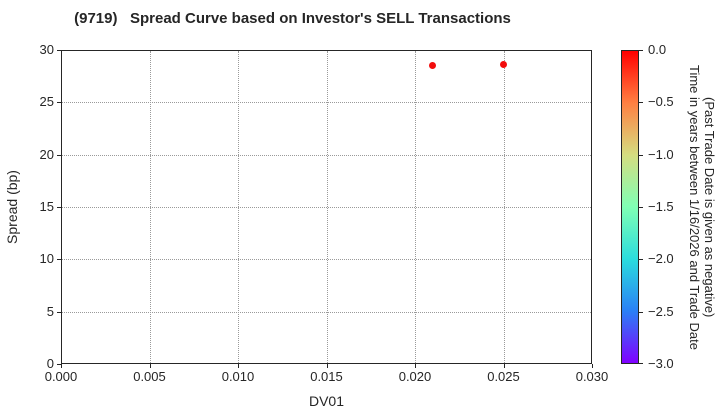 The height and width of the screenshot is (420, 720). Describe the element at coordinates (592, 376) in the screenshot. I see `x-tick-label: 0.030` at that location.